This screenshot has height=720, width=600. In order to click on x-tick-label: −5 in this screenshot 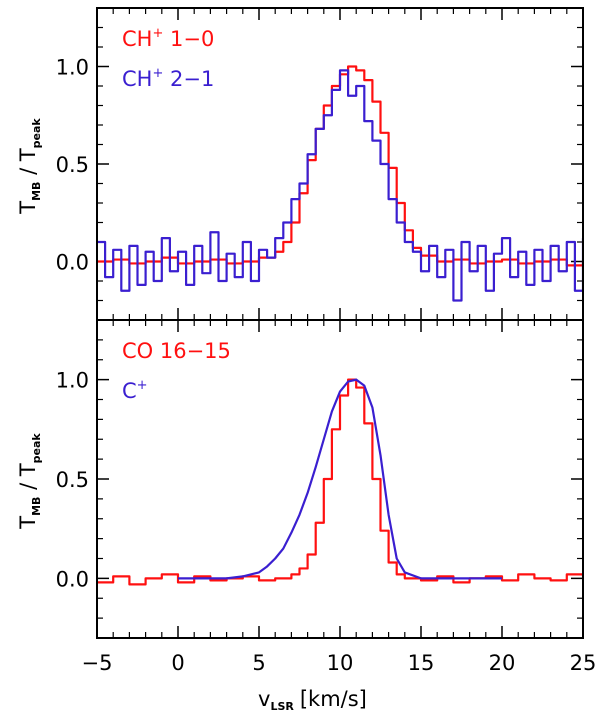, I will do `click(97, 663)`.